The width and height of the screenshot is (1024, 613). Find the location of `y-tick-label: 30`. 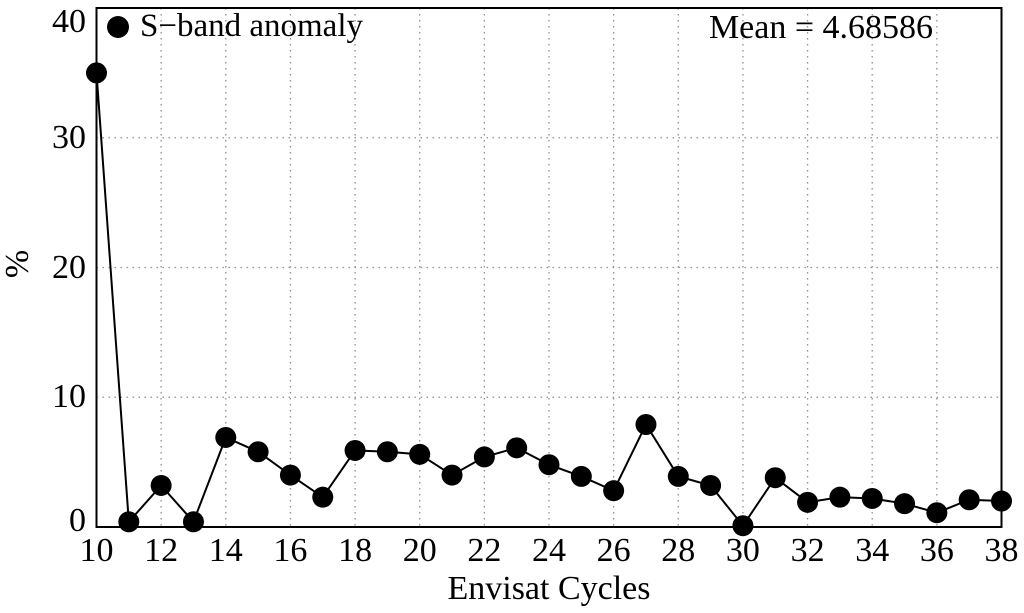

y-tick-label: 30 is located at coordinates (69, 137).